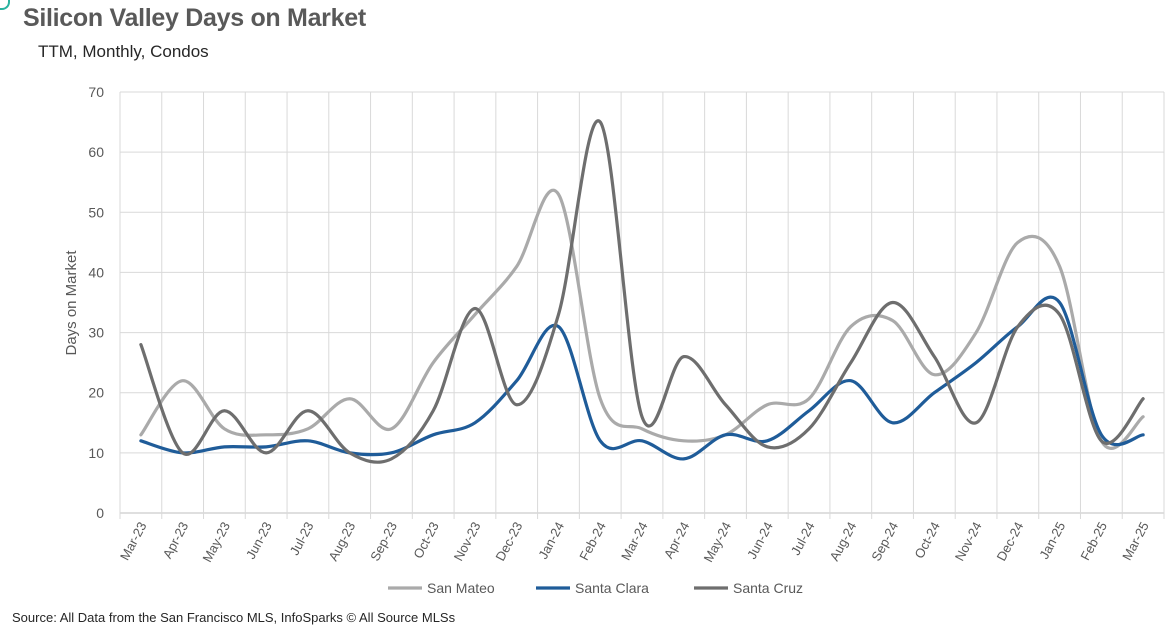  What do you see at coordinates (884, 541) in the screenshot?
I see `x-tick-label: Sep-24` at bounding box center [884, 541].